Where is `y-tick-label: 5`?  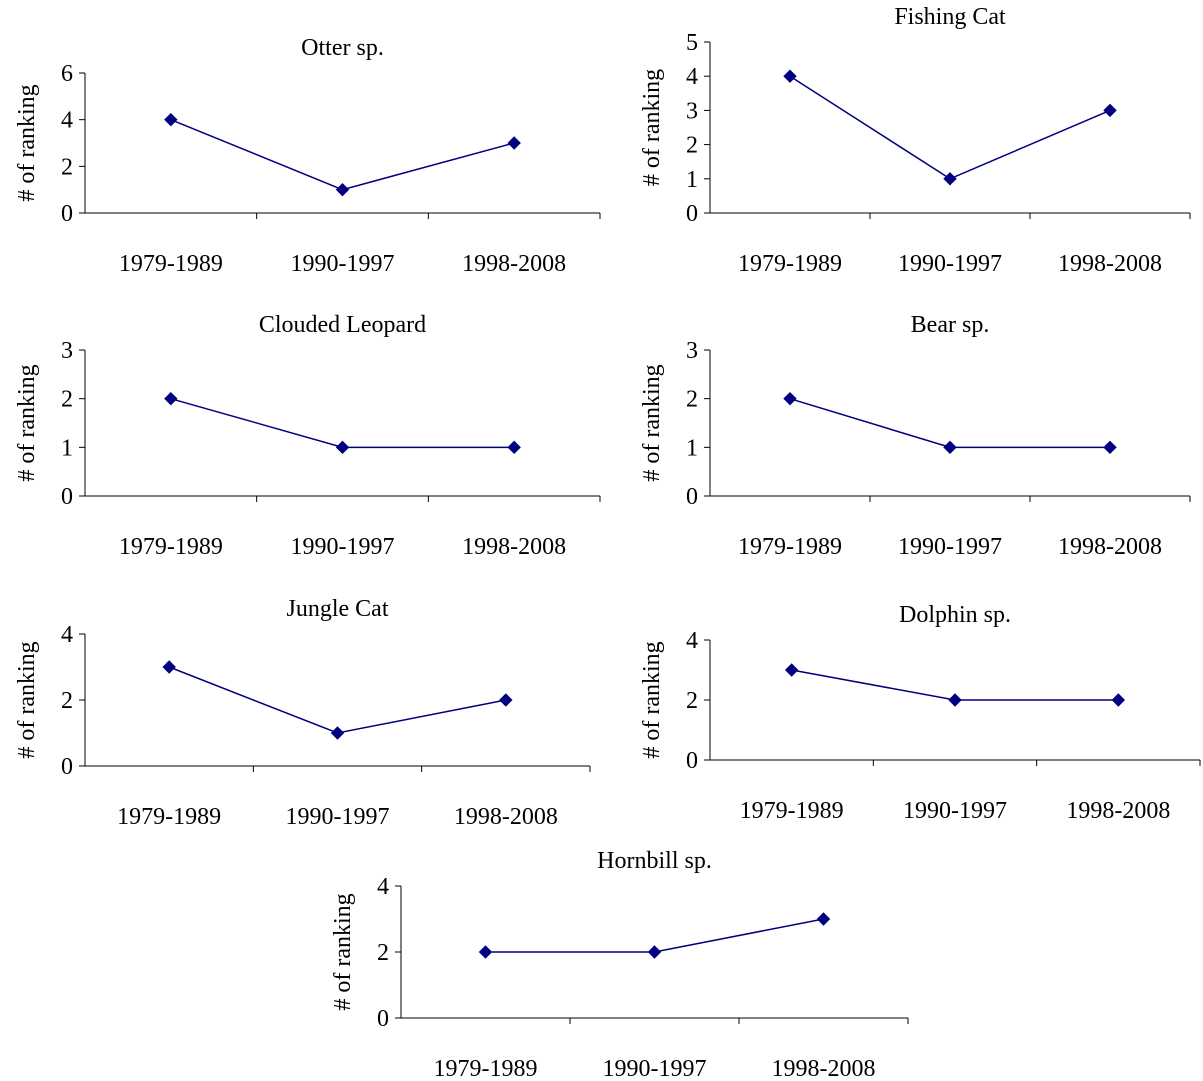
y-tick-label: 5 is located at coordinates (692, 43).